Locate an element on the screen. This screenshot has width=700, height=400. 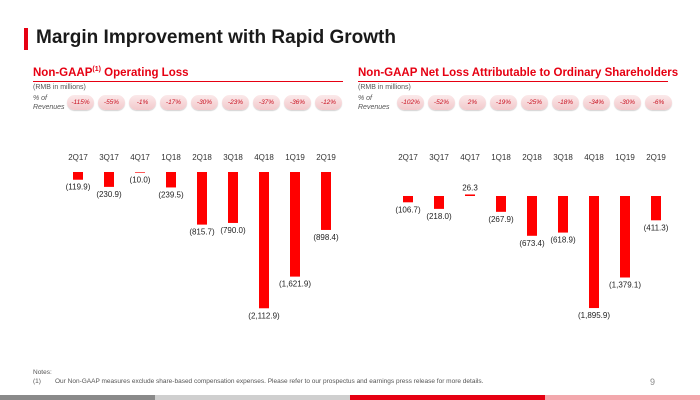
value-label: (1,895.9) is located at coordinates (594, 315).